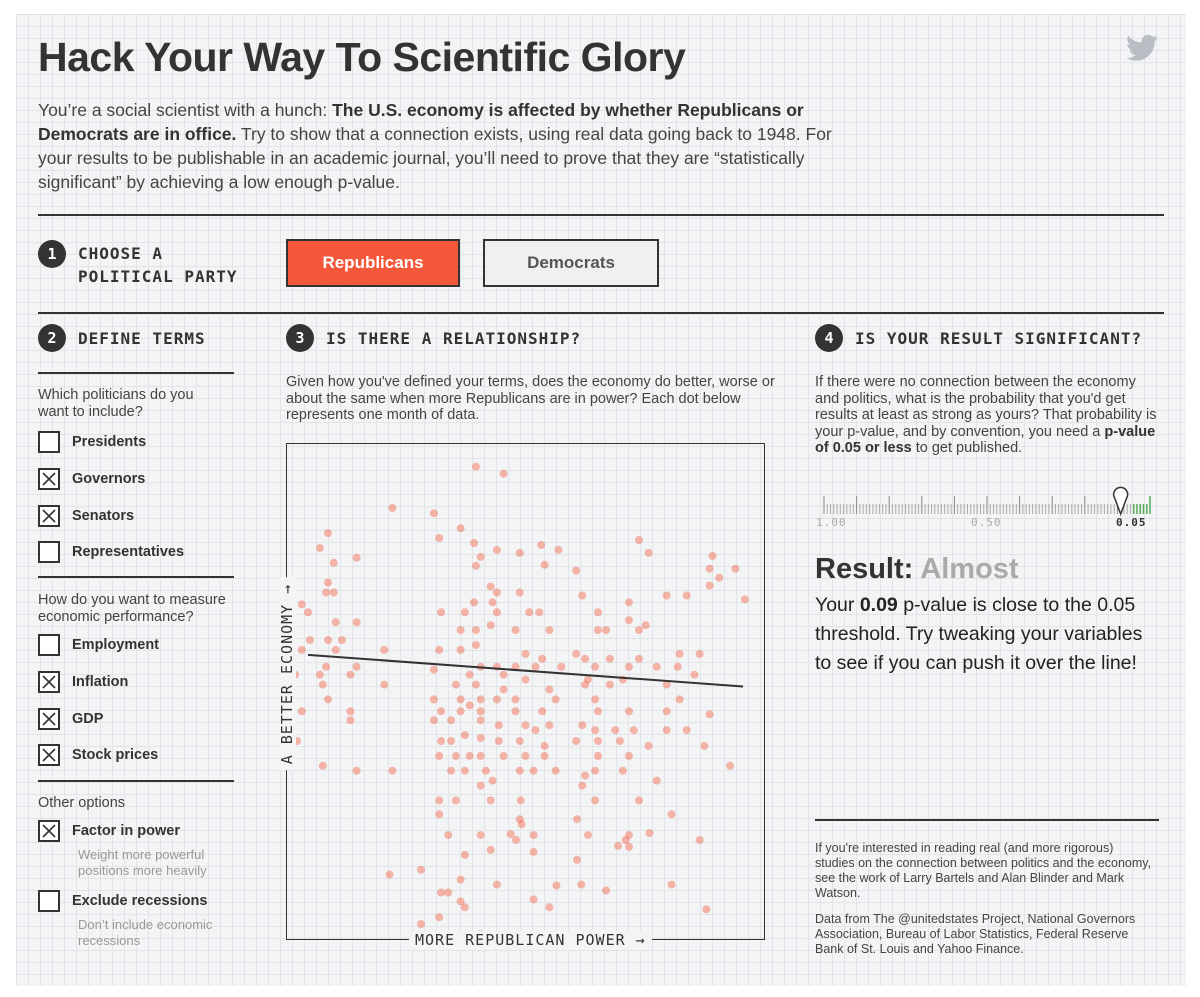 The height and width of the screenshot is (997, 1200). What do you see at coordinates (86, 516) in the screenshot?
I see `checkbox-senators: Senators` at bounding box center [86, 516].